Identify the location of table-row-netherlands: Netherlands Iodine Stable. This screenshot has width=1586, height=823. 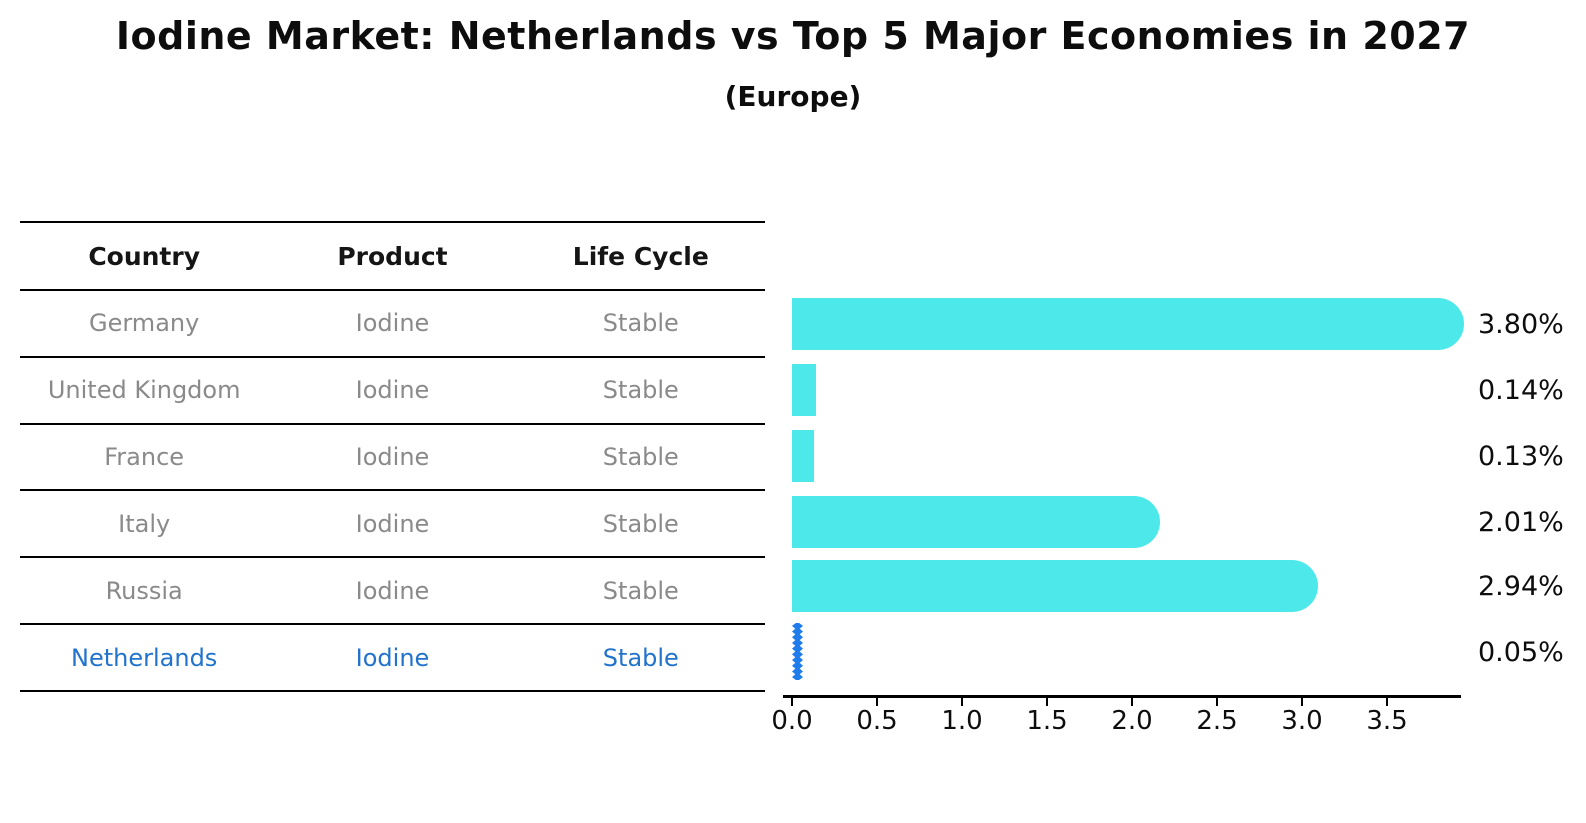
(392, 658).